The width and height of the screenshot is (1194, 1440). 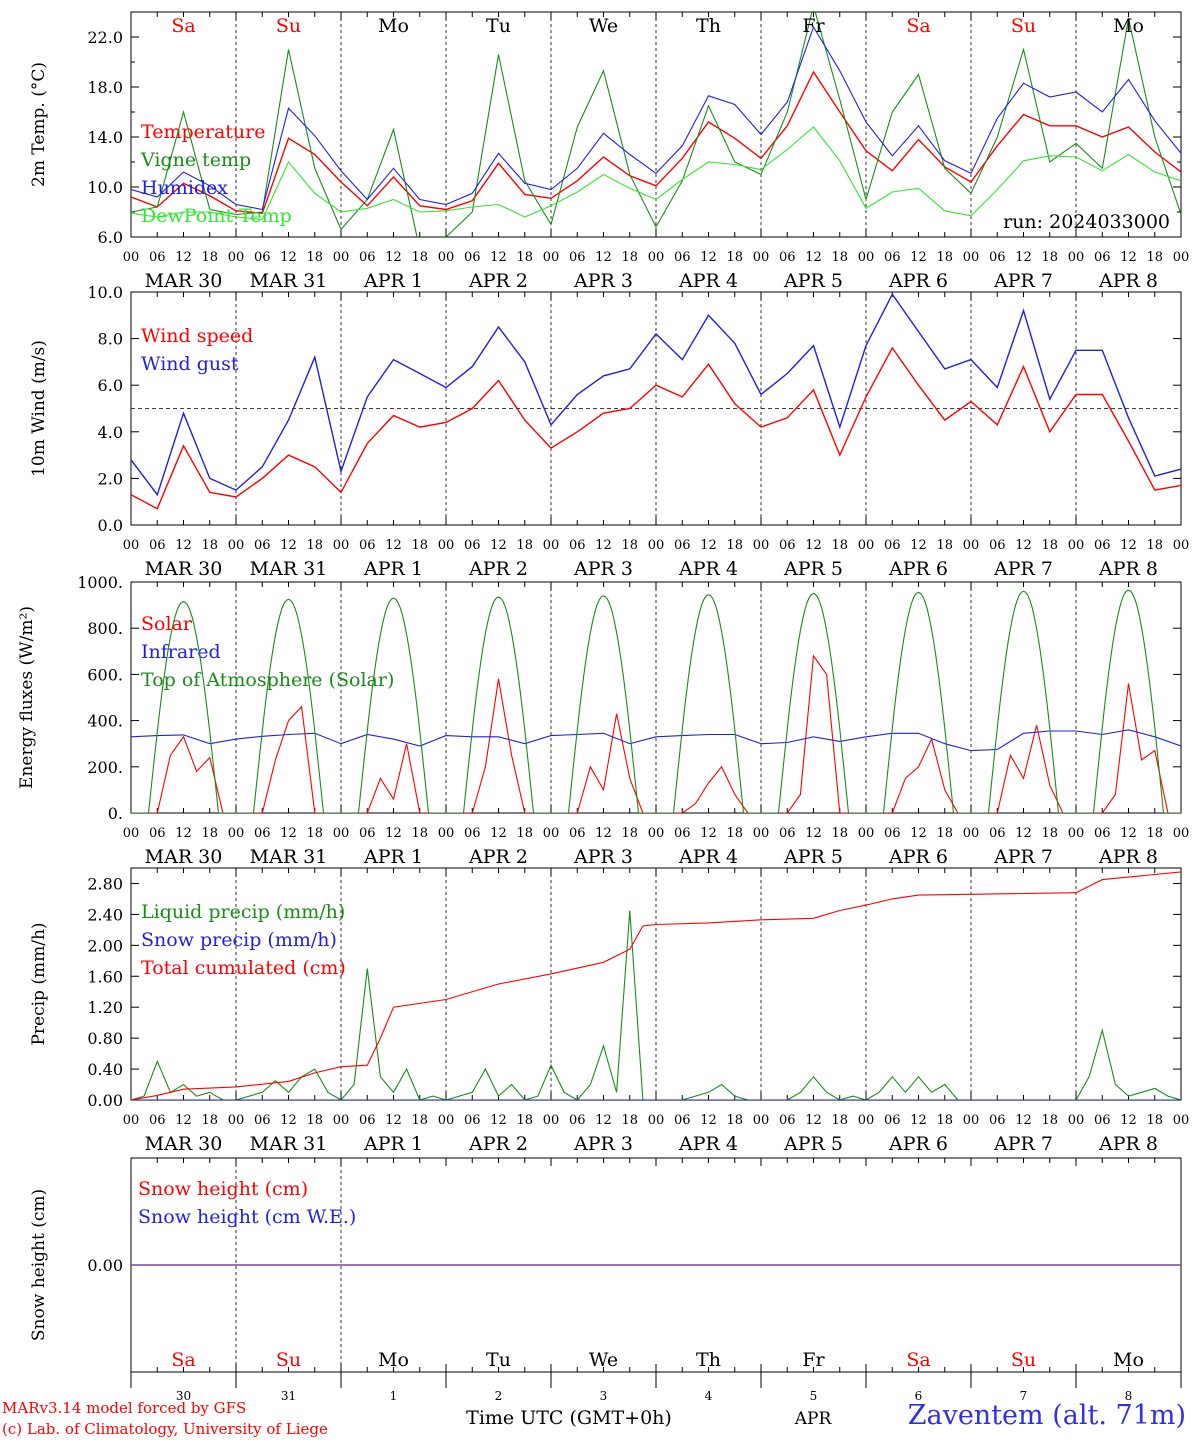 What do you see at coordinates (39, 1265) in the screenshot?
I see `y-axis-label: Snow height (cm)` at bounding box center [39, 1265].